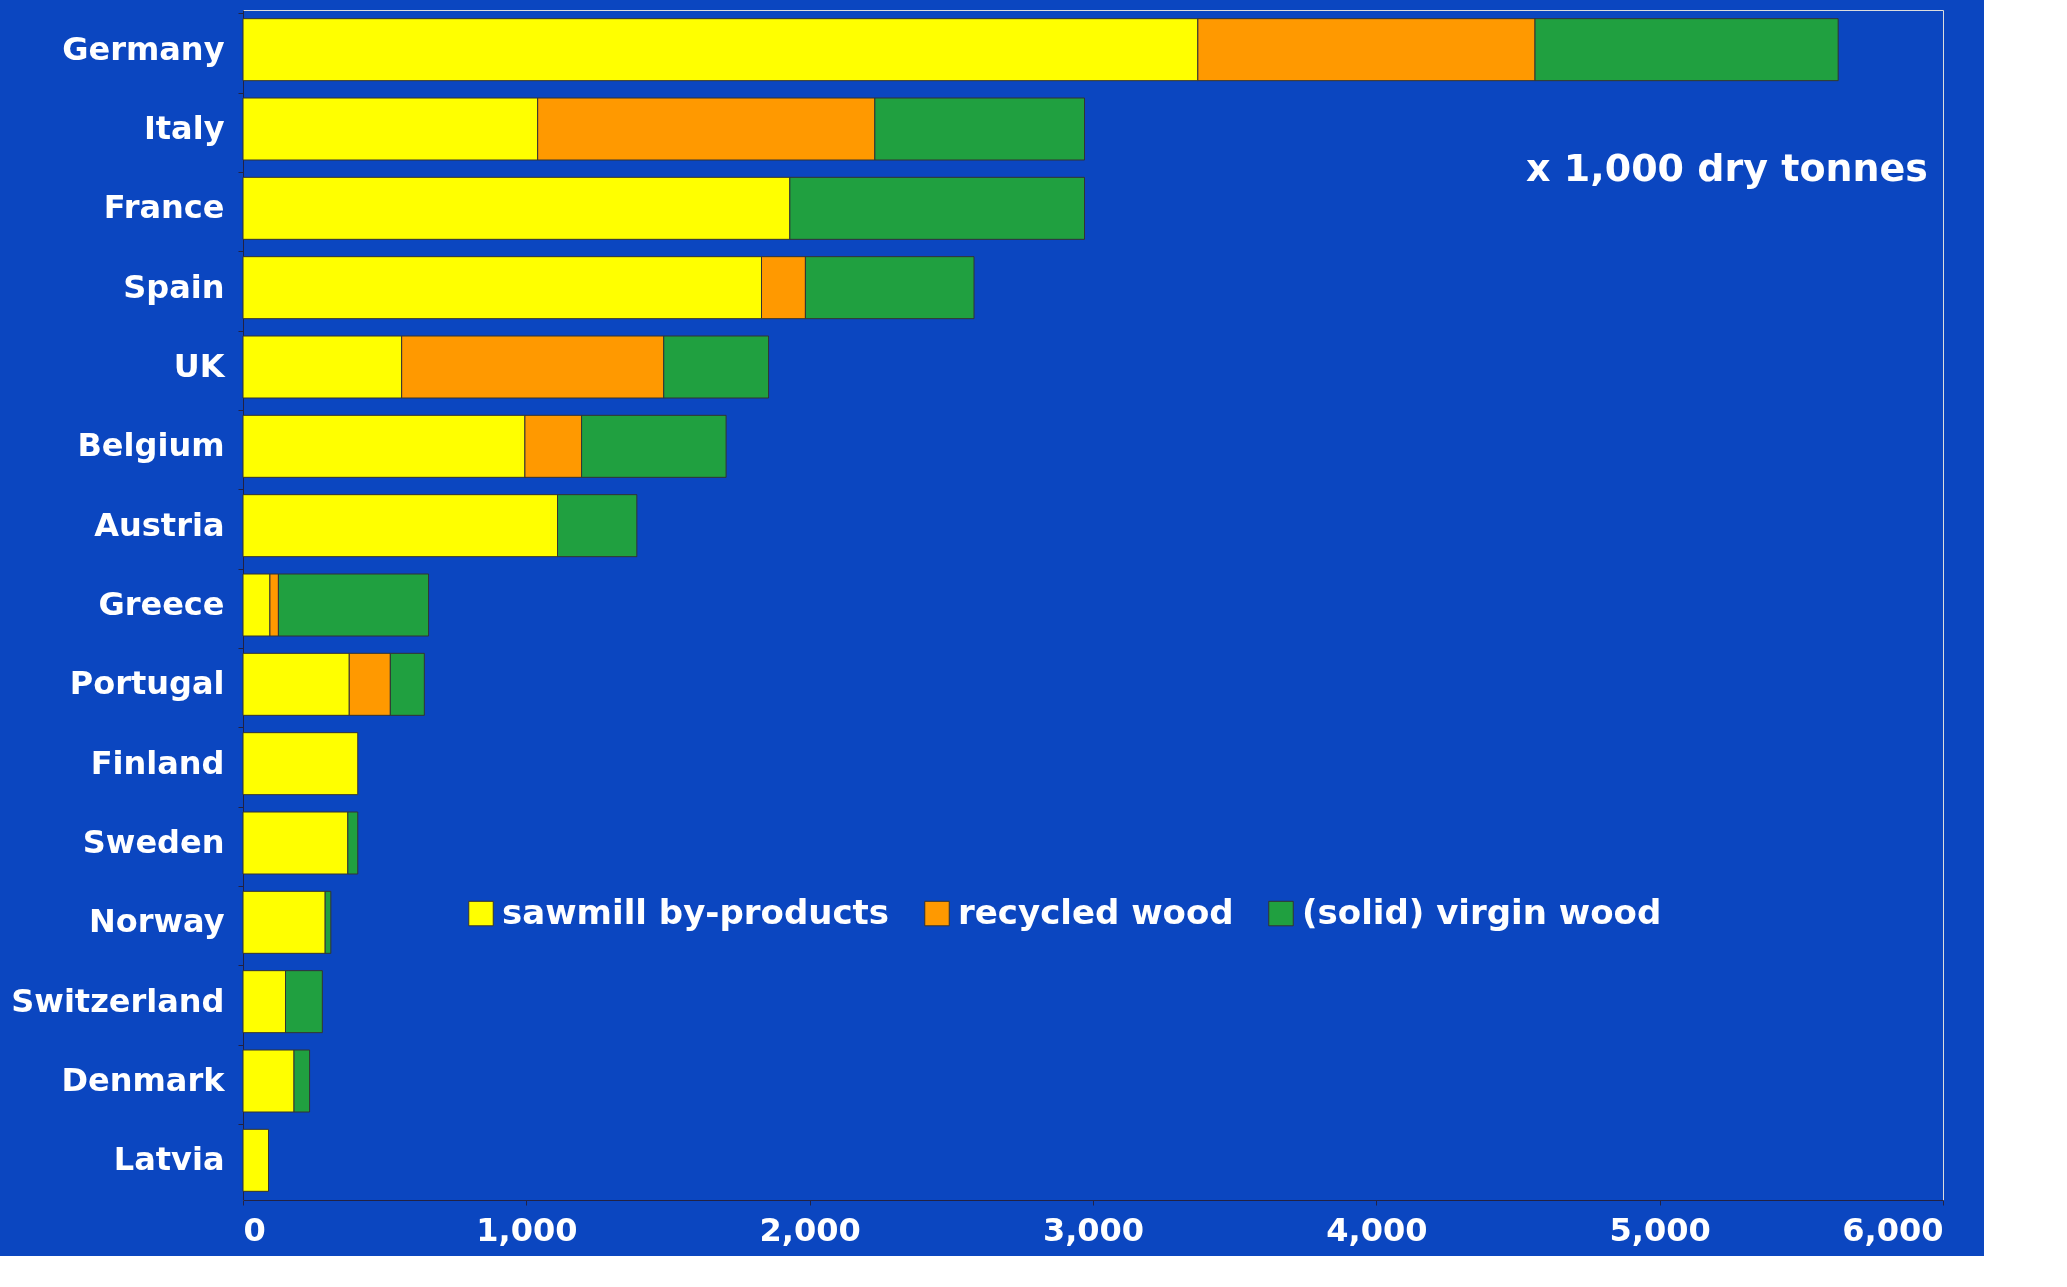  What do you see at coordinates (118, 1000) in the screenshot?
I see `y-tick-label: Switzerland` at bounding box center [118, 1000].